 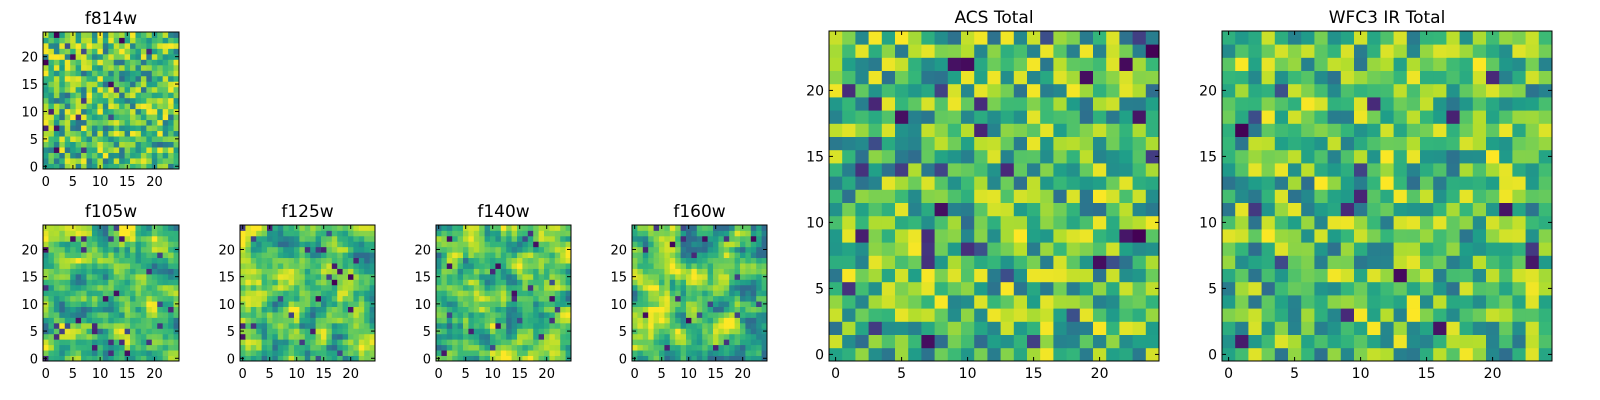 I want to click on y-tick-label: 10, so click(x=815, y=223).